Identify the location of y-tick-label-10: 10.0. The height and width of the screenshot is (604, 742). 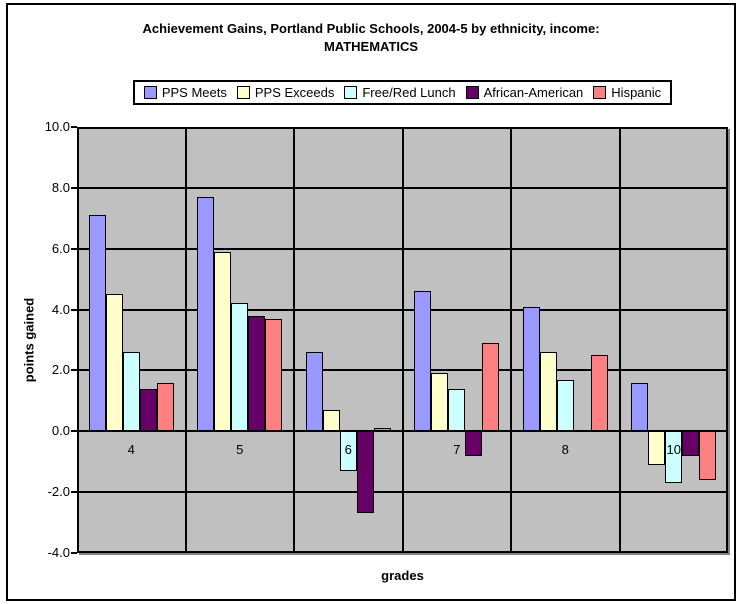
(57, 126).